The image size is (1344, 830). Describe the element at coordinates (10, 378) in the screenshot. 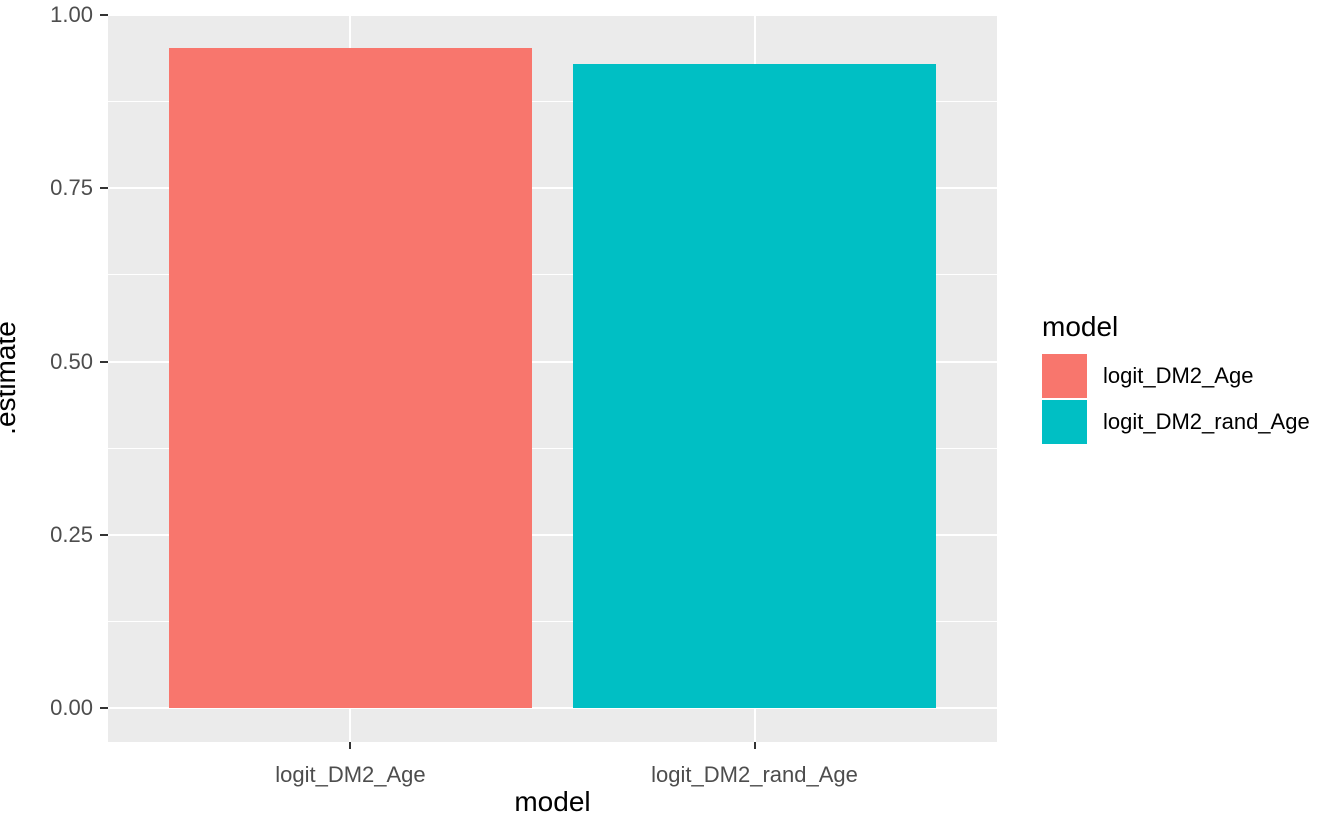

I see `y-axis-title-text: .estimate` at that location.